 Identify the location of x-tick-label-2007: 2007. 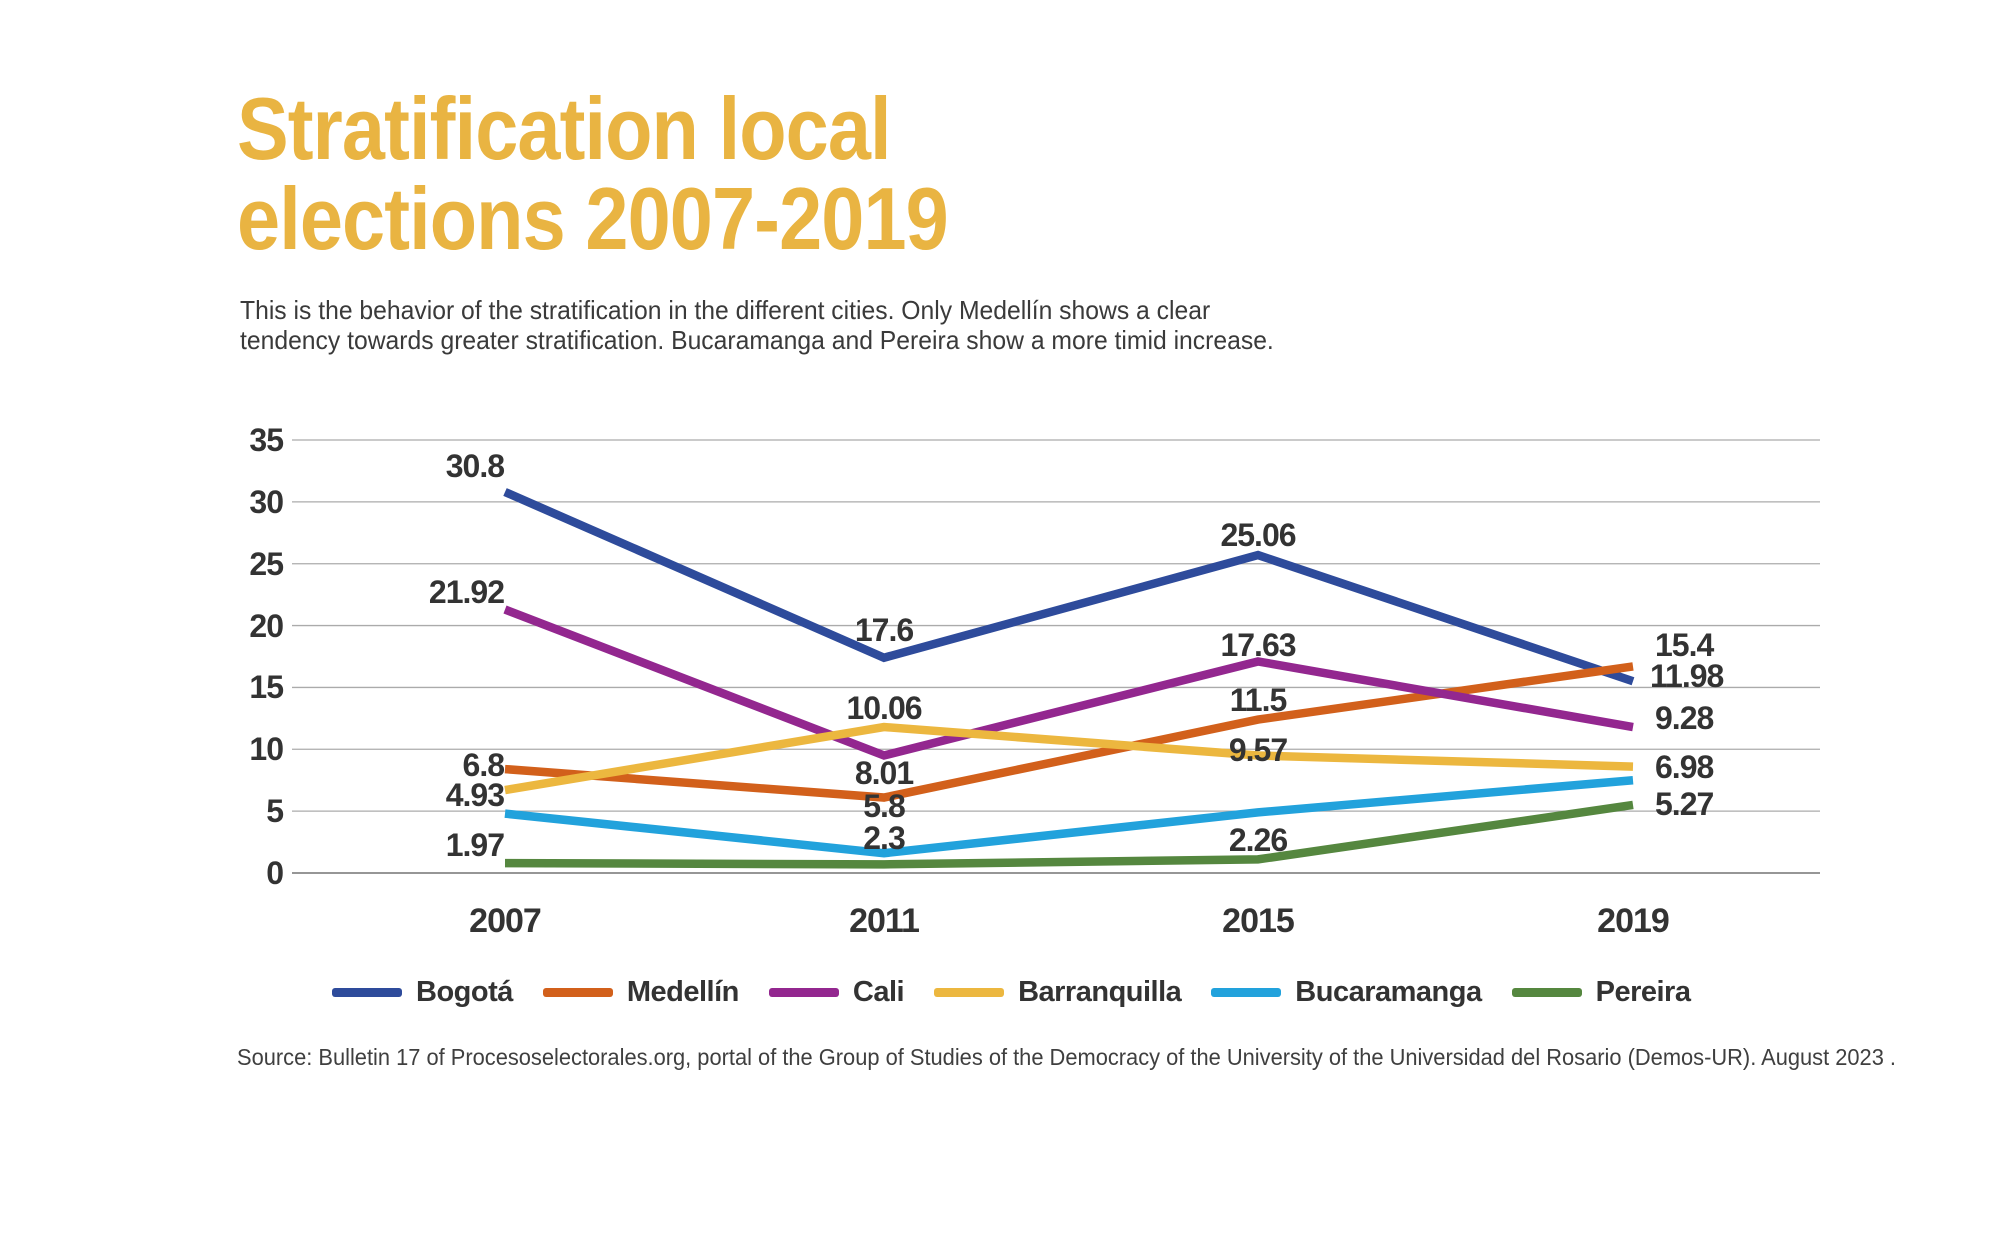
(505, 921).